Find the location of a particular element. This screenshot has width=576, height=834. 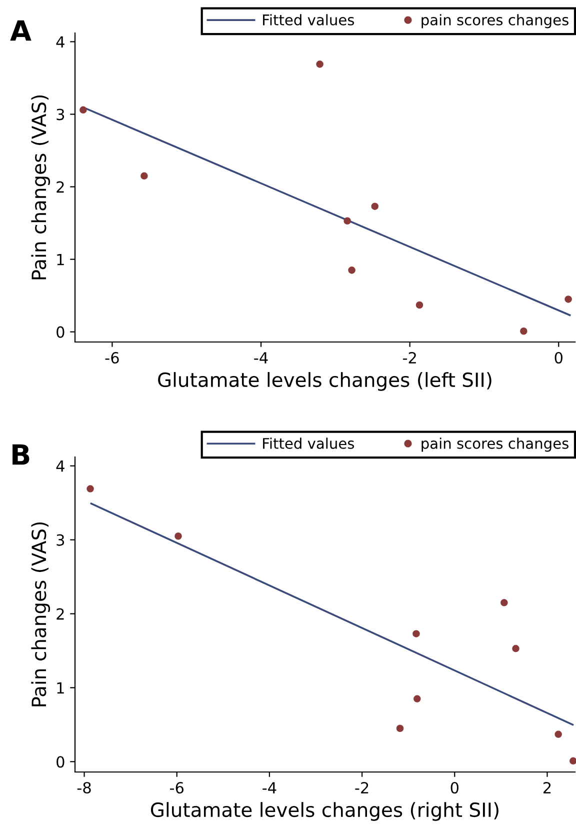

text: A is located at coordinates (21, 30).